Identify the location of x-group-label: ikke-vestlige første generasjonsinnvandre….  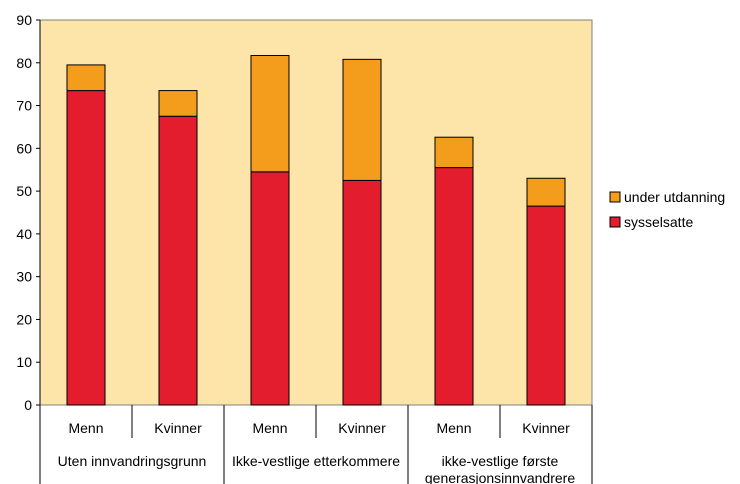
(500, 468).